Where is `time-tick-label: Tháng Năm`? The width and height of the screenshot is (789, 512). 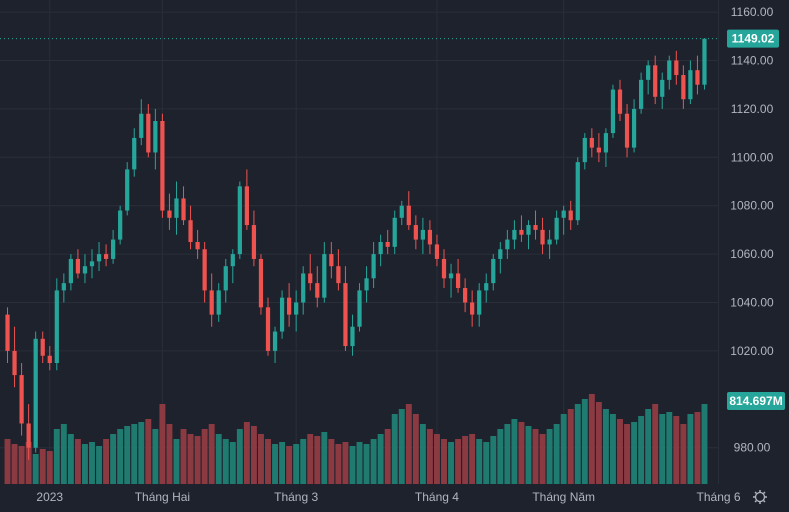 time-tick-label: Tháng Năm is located at coordinates (563, 497).